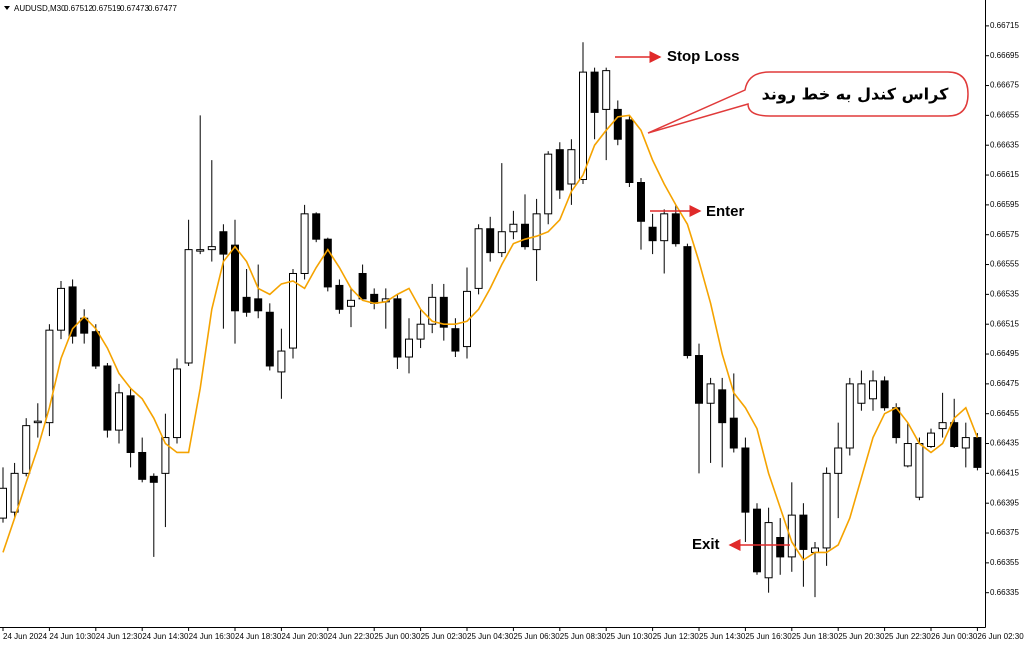 Image resolution: width=1024 pixels, height=646 pixels. I want to click on y-tick-label: 0.66615, so click(1004, 174).